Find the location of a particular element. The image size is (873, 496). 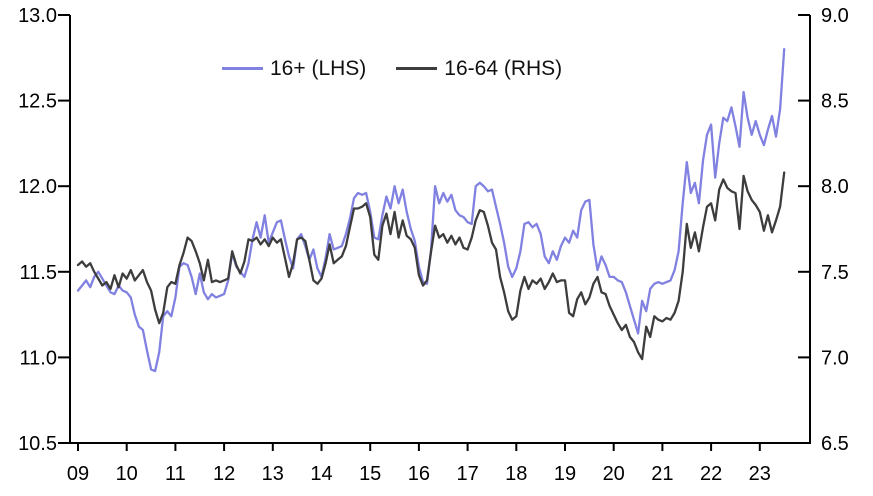

y-axis-left-tick-label: 11.0 is located at coordinates (38, 358).